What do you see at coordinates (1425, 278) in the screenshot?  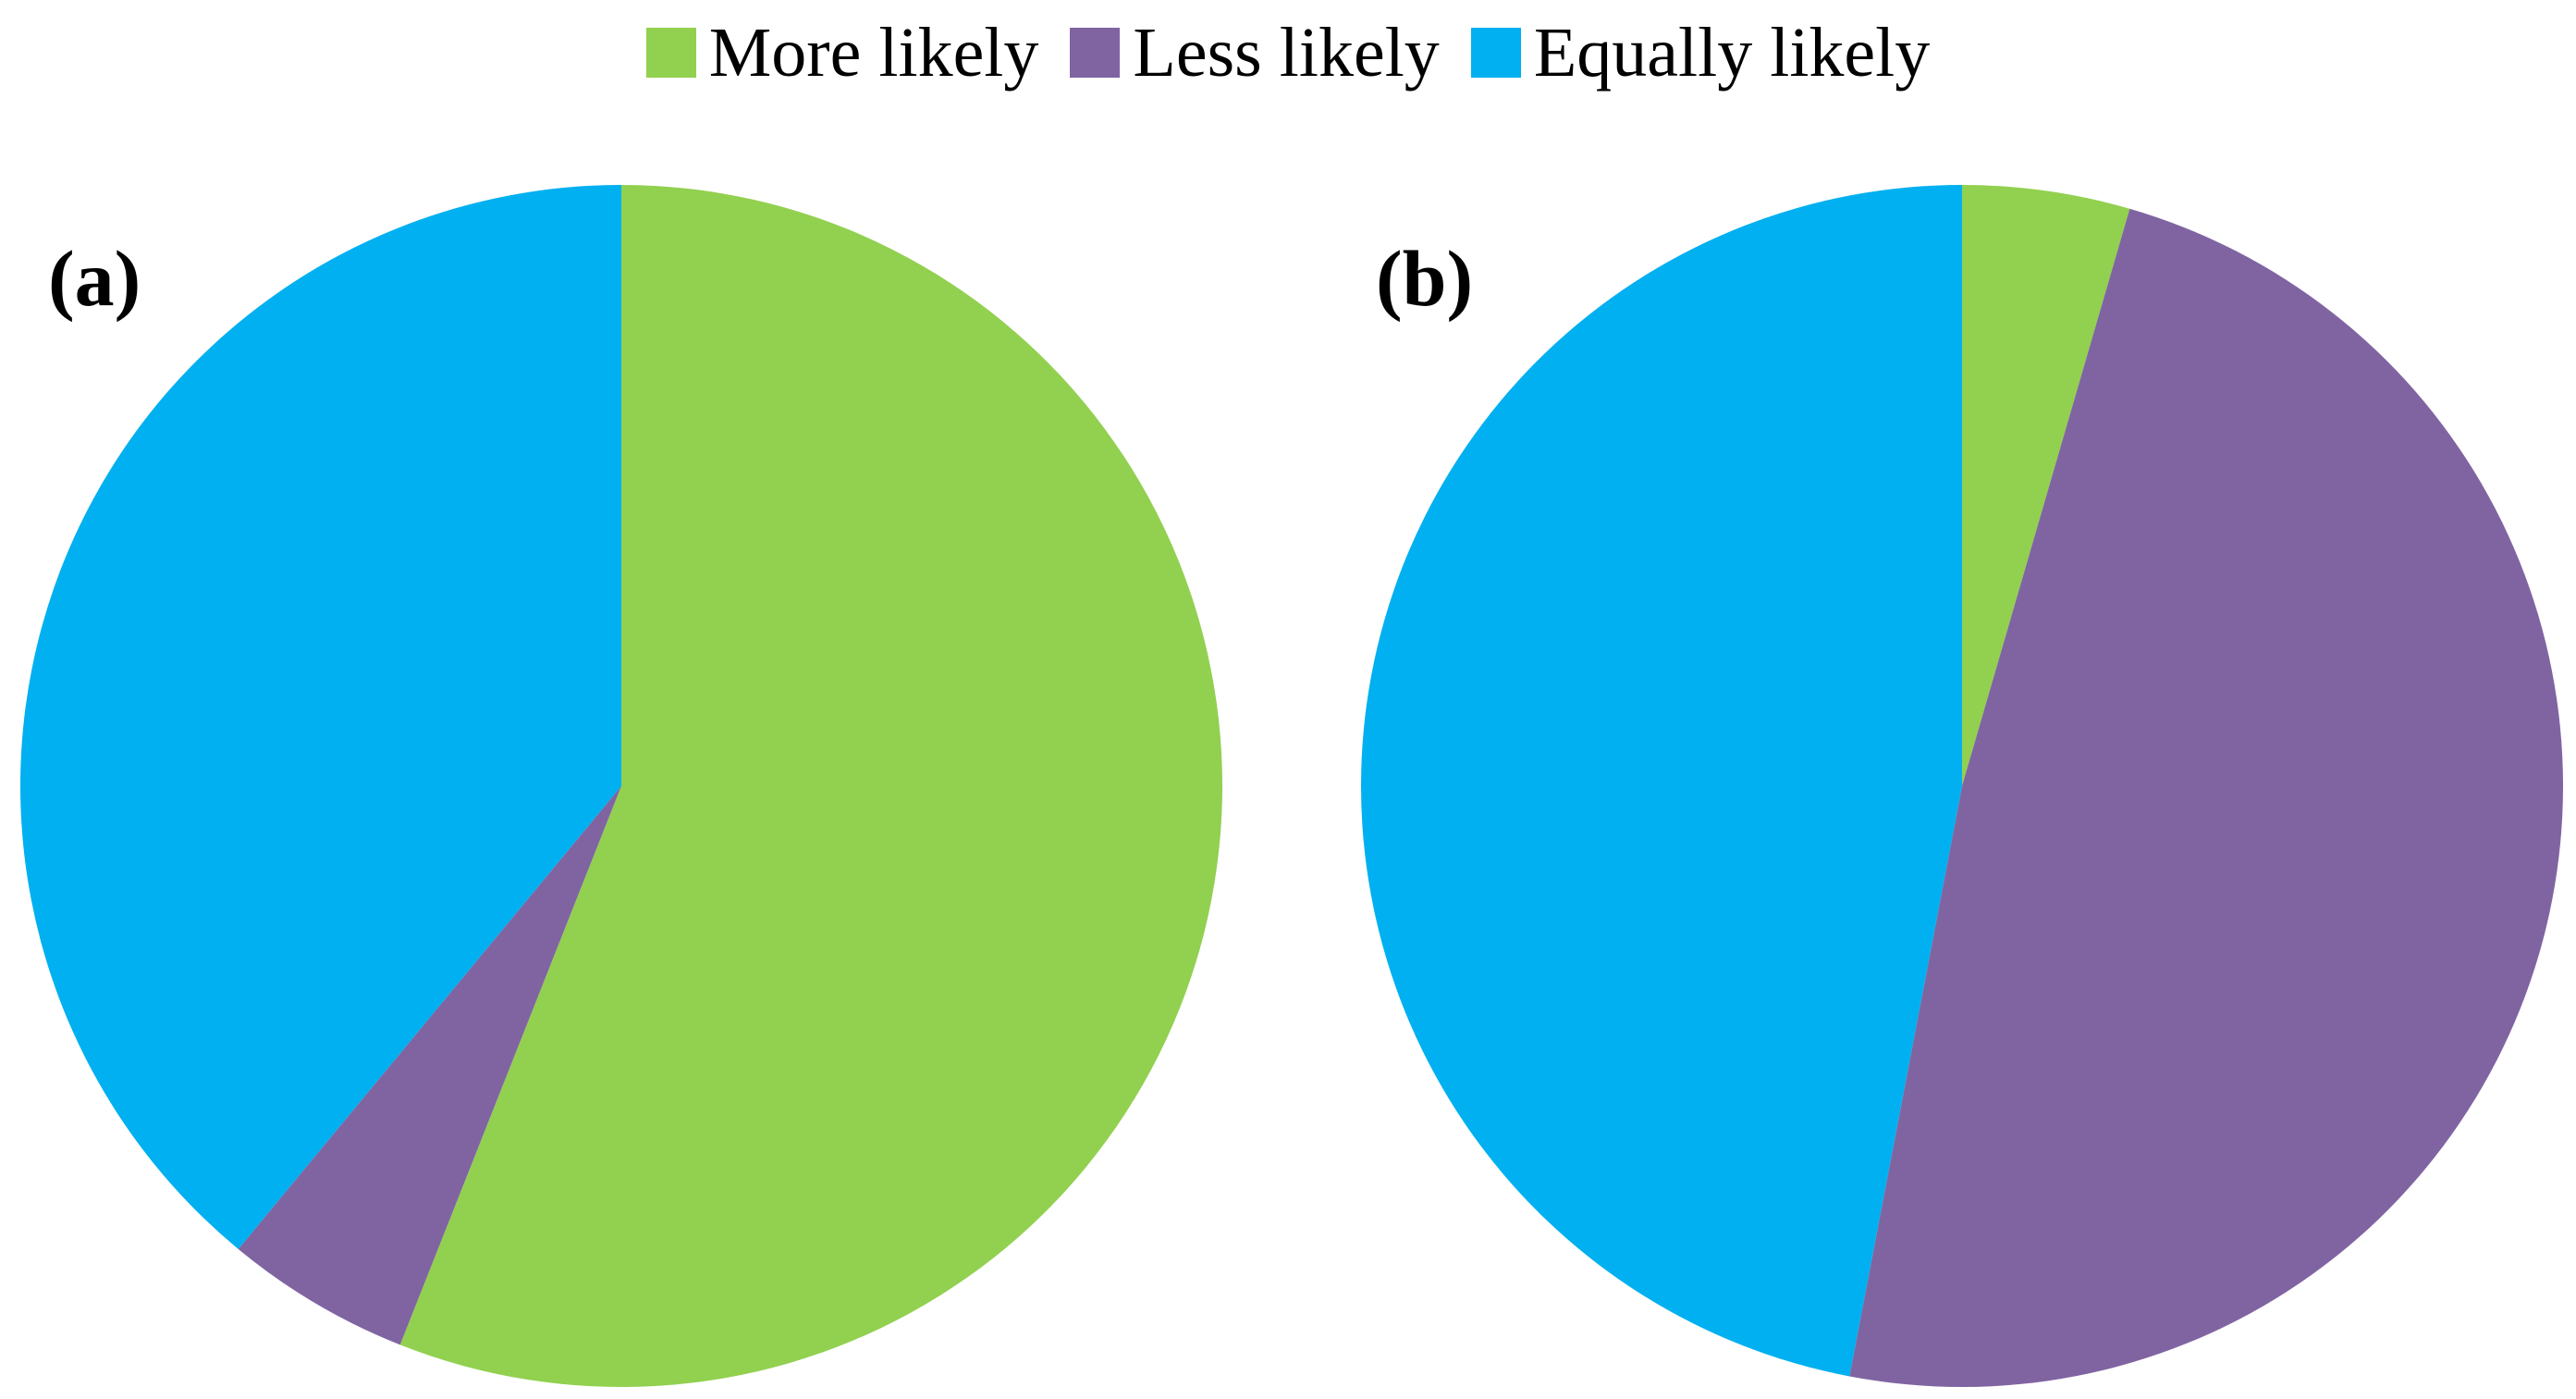 I see `panel-label-b: (b)` at bounding box center [1425, 278].